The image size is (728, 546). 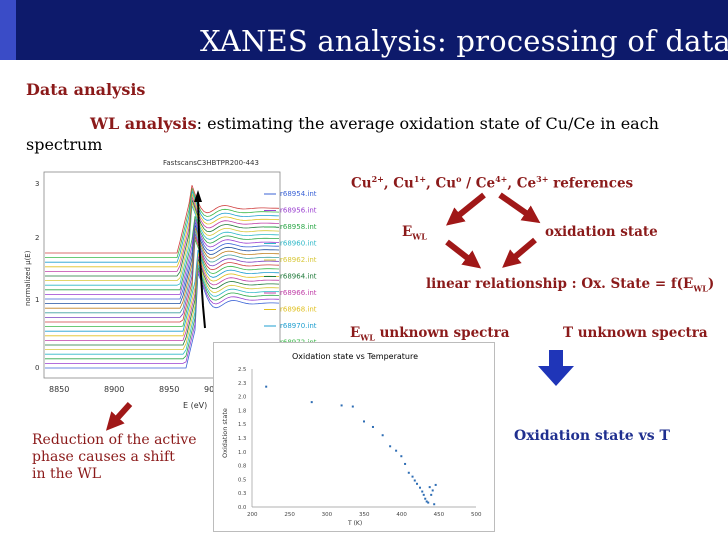 I want to click on xanes-y-label: normalized μ(E), so click(x=28, y=278).